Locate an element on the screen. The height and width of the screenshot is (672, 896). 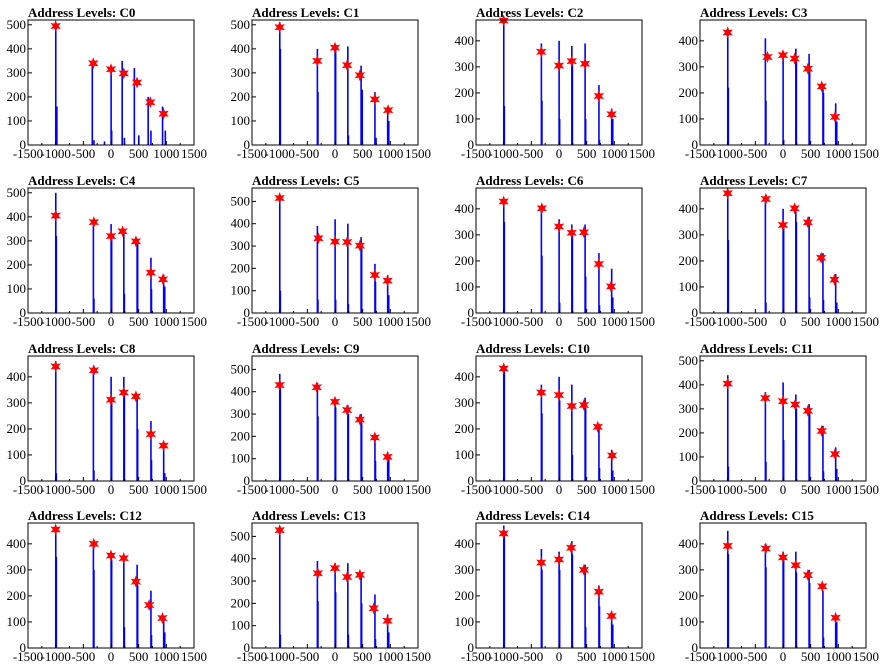
panel-title: Address Levels: C2 is located at coordinates (529, 12).